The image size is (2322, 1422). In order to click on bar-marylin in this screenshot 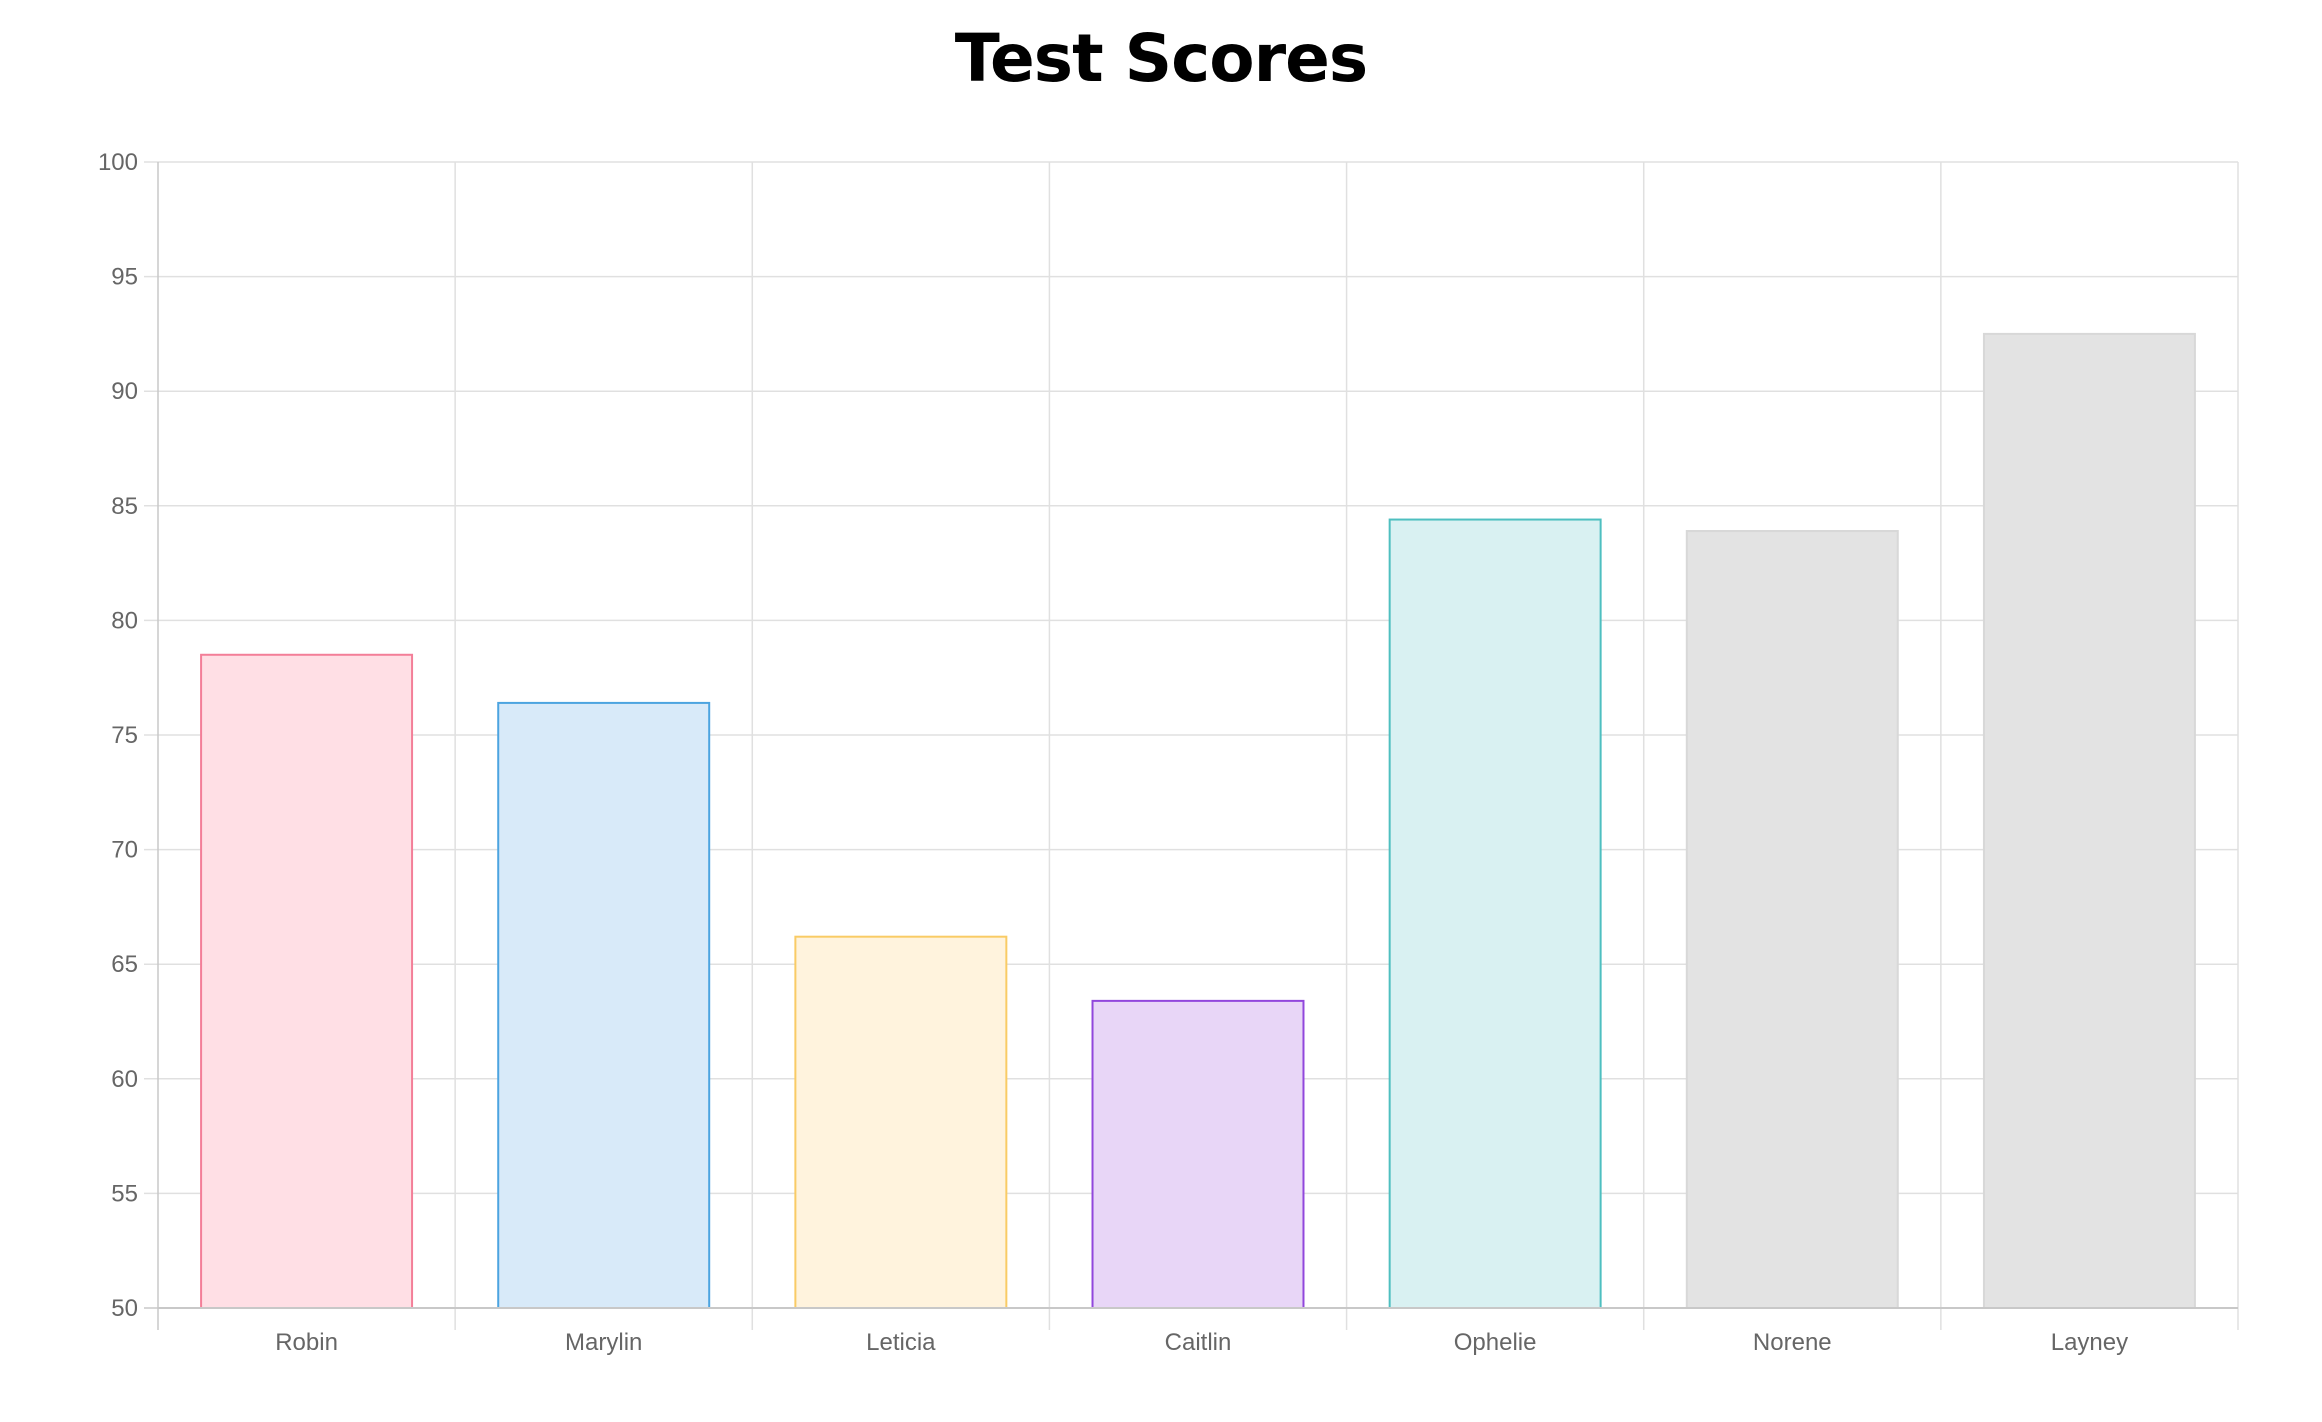, I will do `click(604, 1005)`.